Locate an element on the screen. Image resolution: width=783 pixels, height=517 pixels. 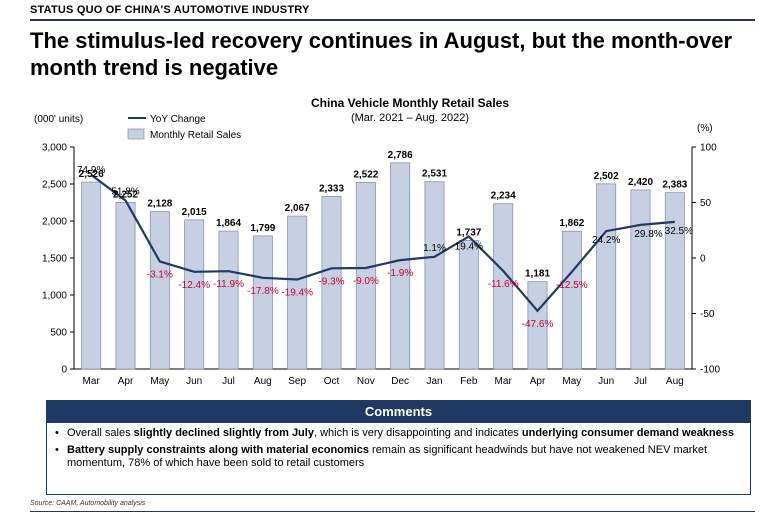
yoy-change-label: -19.4% is located at coordinates (297, 293).